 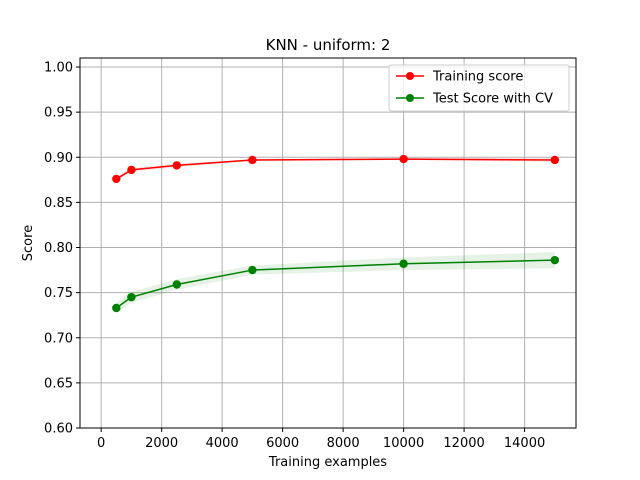 I want to click on x-tick-label: 6000, so click(x=282, y=443).